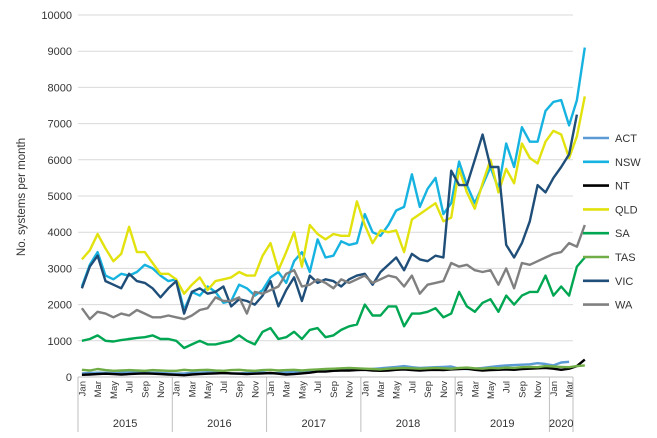  Describe the element at coordinates (60, 306) in the screenshot. I see `y-tick-label: 2000` at that location.